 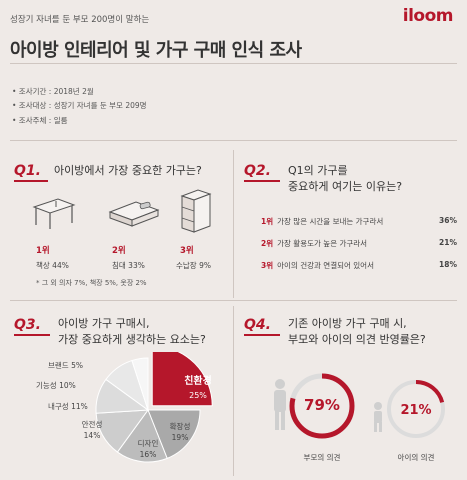 What do you see at coordinates (65, 365) in the screenshot?
I see `q3-label-brand: 브랜드 5%` at bounding box center [65, 365].